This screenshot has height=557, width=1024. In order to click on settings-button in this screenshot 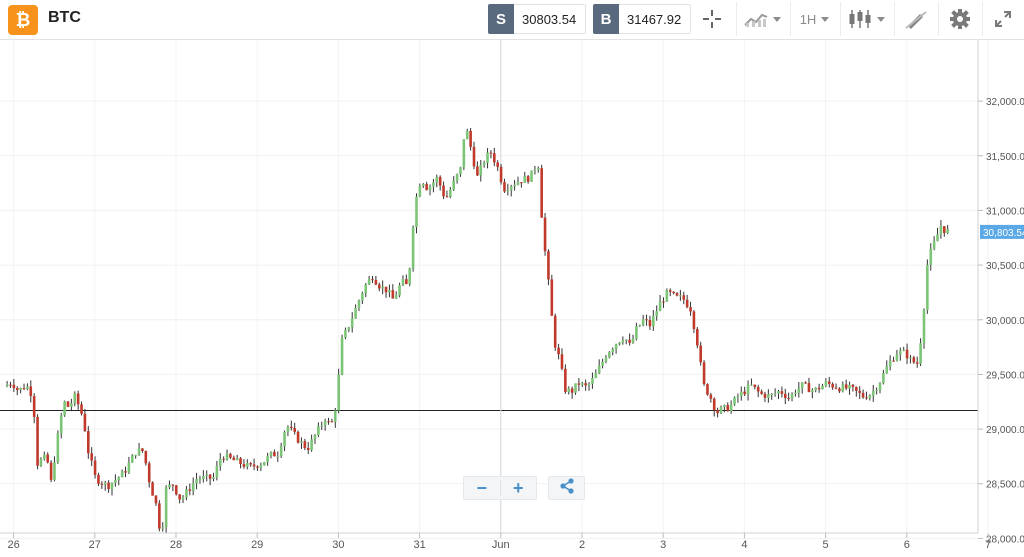, I will do `click(959, 19)`.